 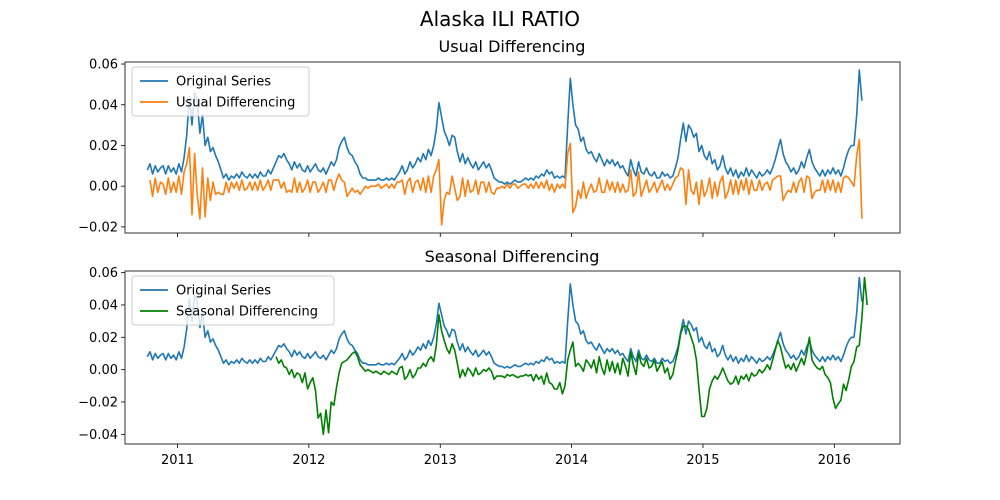 I want to click on legend: Original Series Usual Differencing, so click(x=220, y=91).